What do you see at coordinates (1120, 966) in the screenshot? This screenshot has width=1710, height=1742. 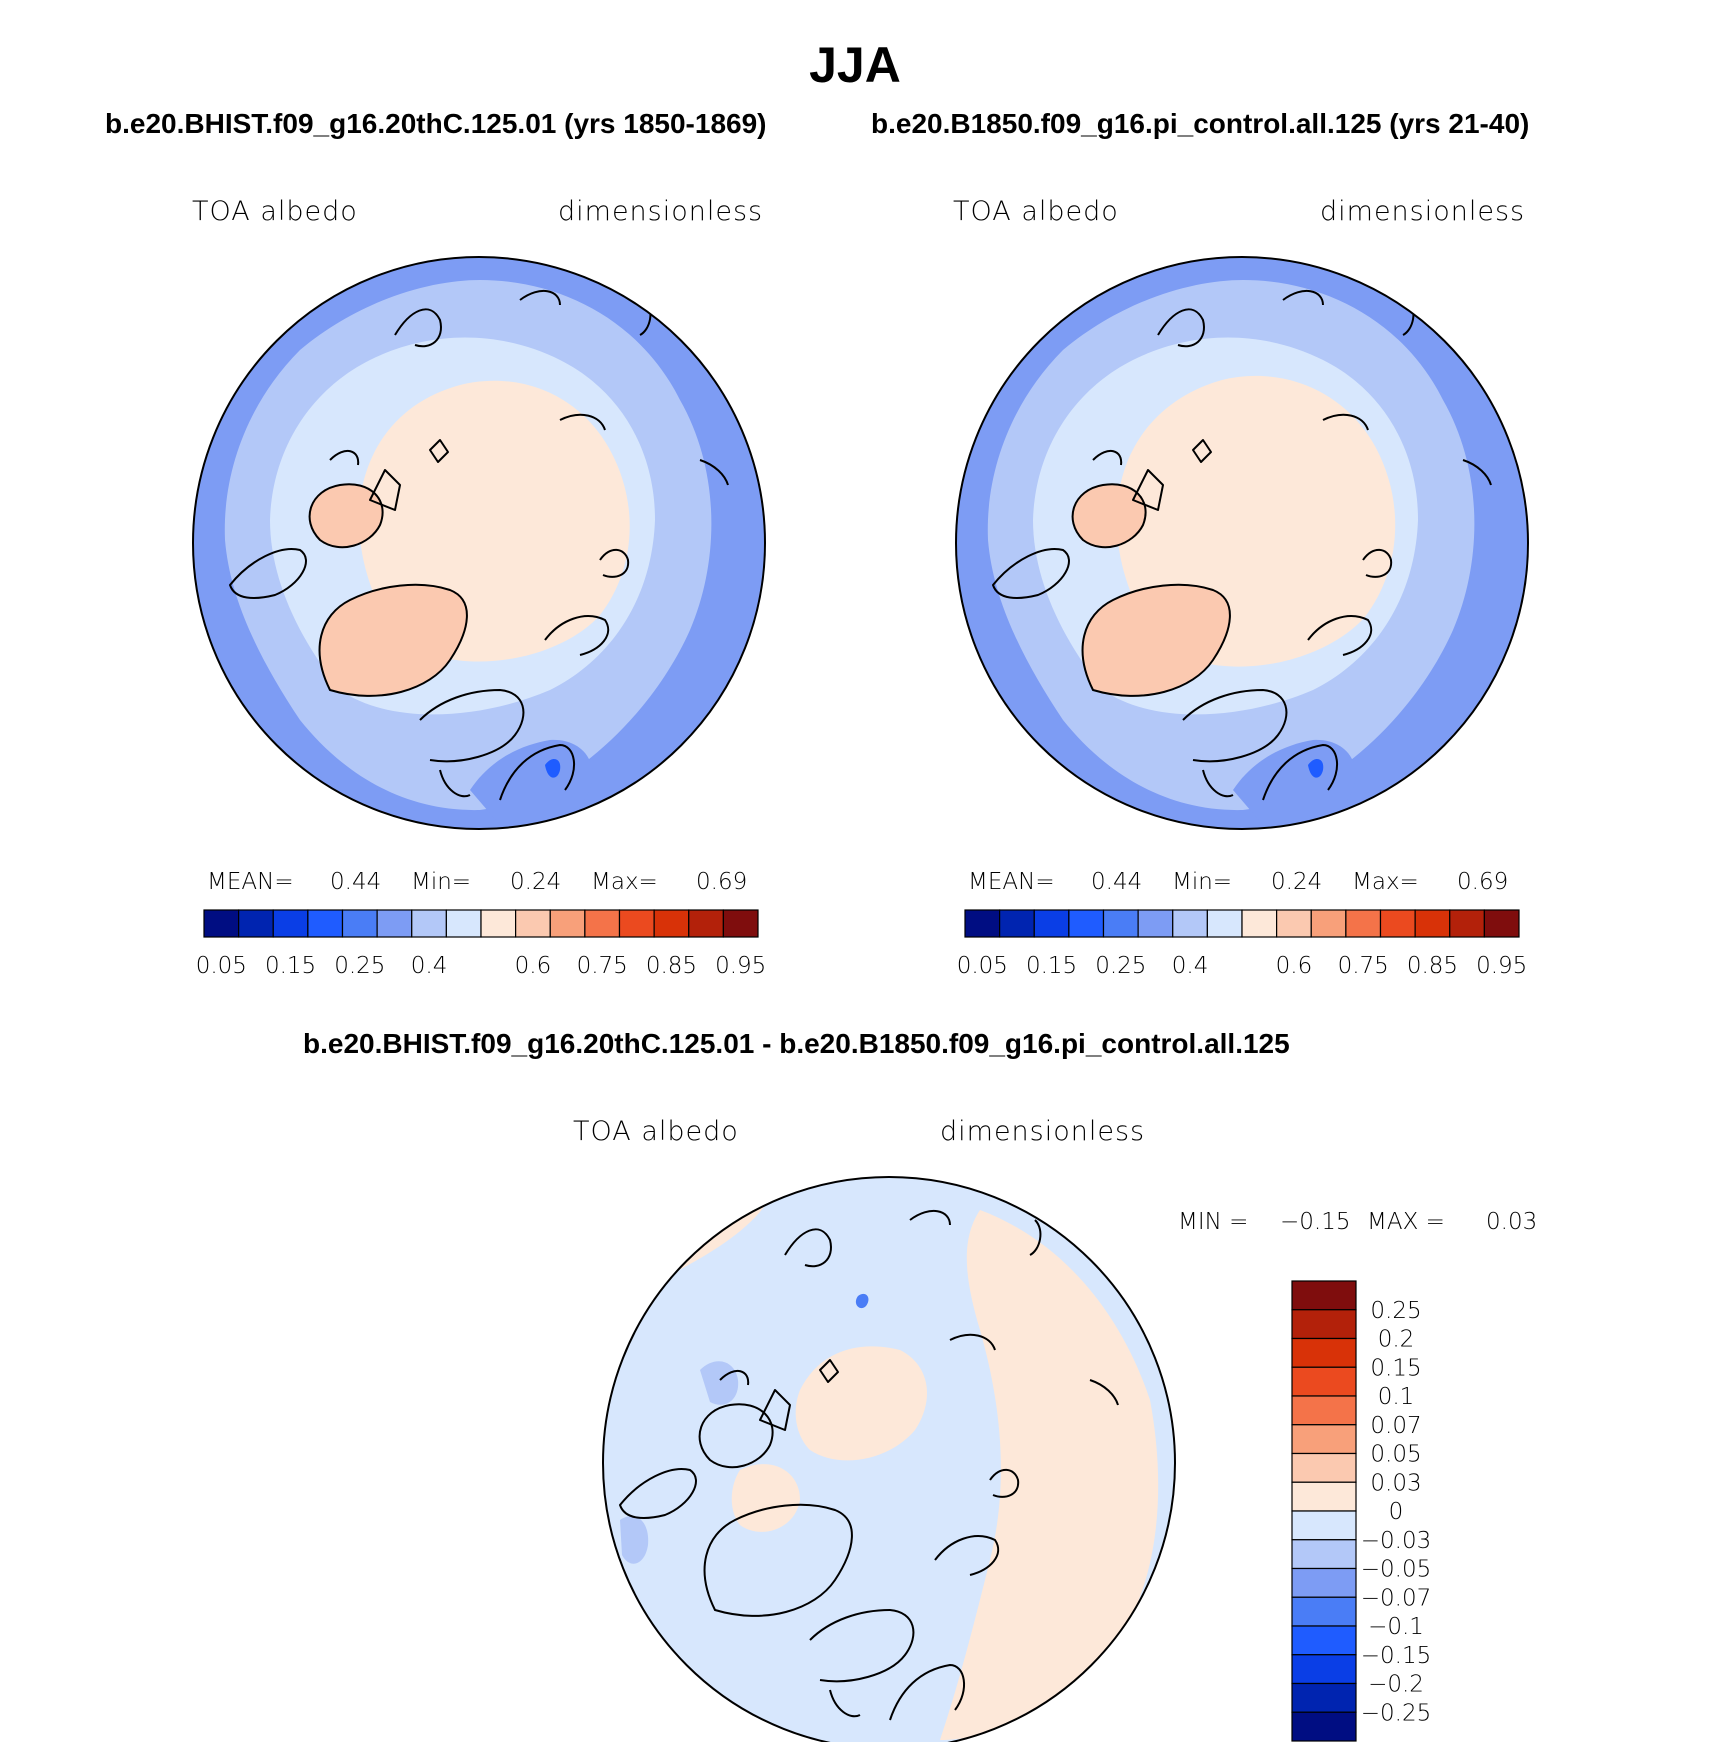 I see `right-colorbar-tick-label: 0.25` at bounding box center [1120, 966].